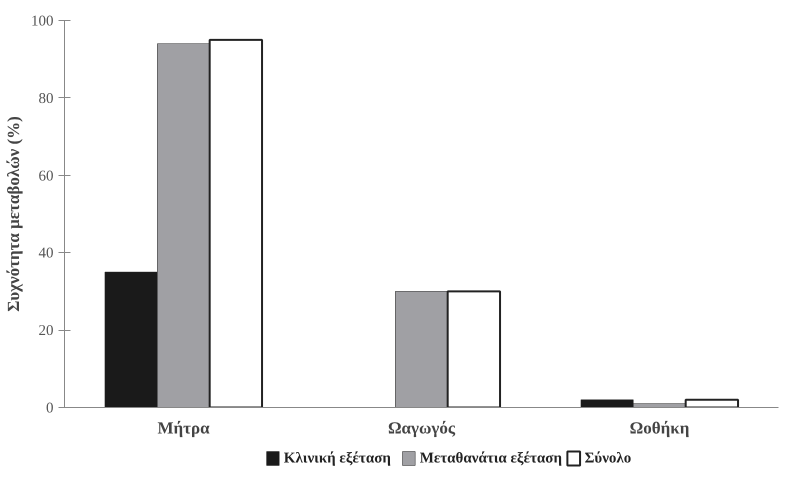 The width and height of the screenshot is (788, 493). What do you see at coordinates (183, 428) in the screenshot?
I see `x-tick-label: Μήτρα` at bounding box center [183, 428].